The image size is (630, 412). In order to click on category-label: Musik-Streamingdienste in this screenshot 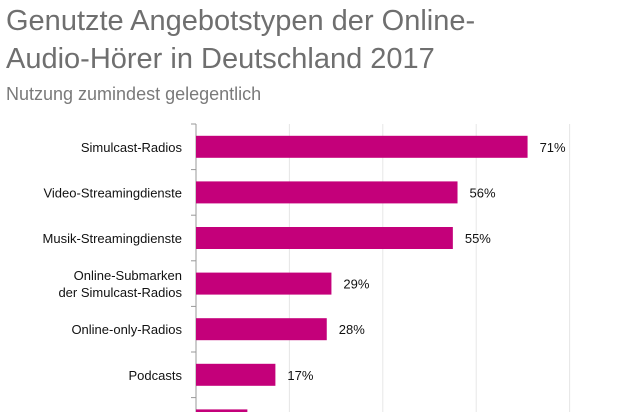, I will do `click(112, 238)`.